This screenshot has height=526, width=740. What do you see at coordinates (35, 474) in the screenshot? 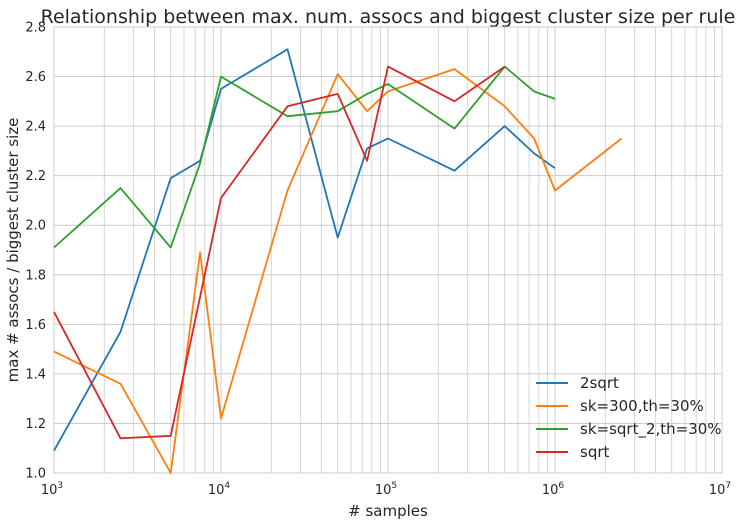
I see `y-tick-label: 1.0` at bounding box center [35, 474].